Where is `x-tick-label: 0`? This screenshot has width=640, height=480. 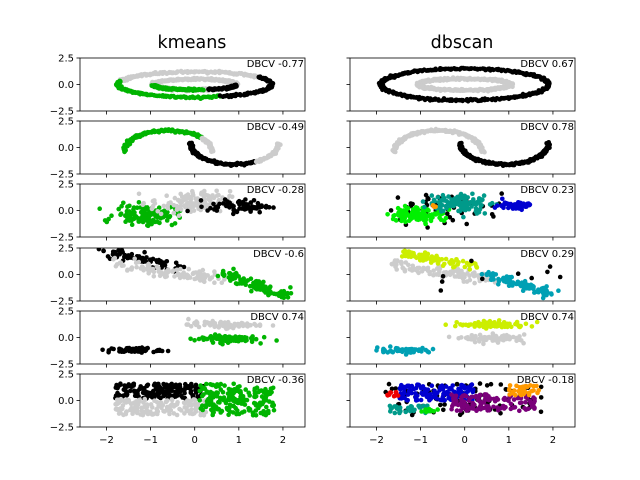
x-tick-label: 0 is located at coordinates (195, 440).